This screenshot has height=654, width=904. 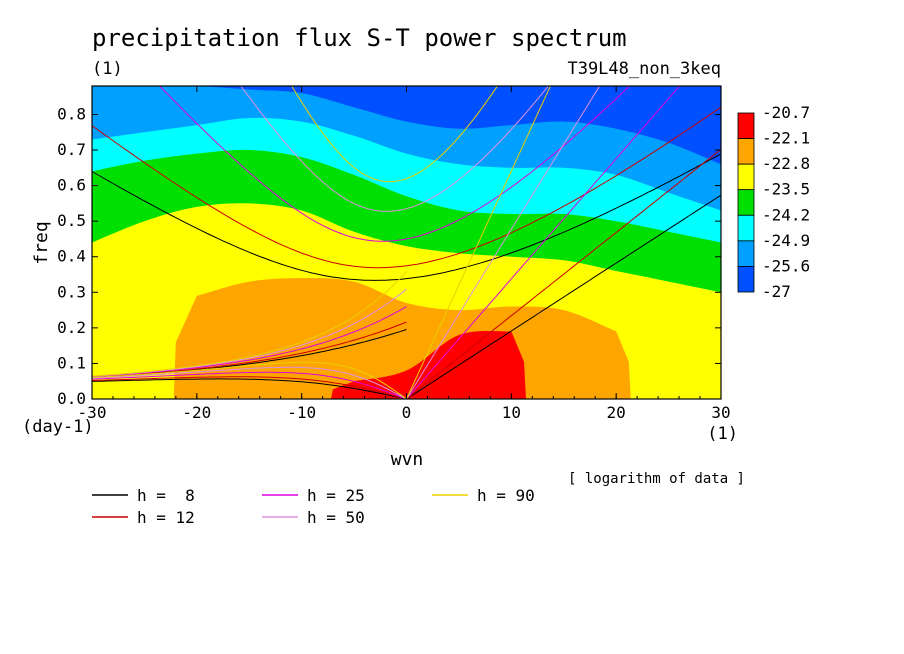 What do you see at coordinates (71, 113) in the screenshot?
I see `y-tick-label: 0.8` at bounding box center [71, 113].